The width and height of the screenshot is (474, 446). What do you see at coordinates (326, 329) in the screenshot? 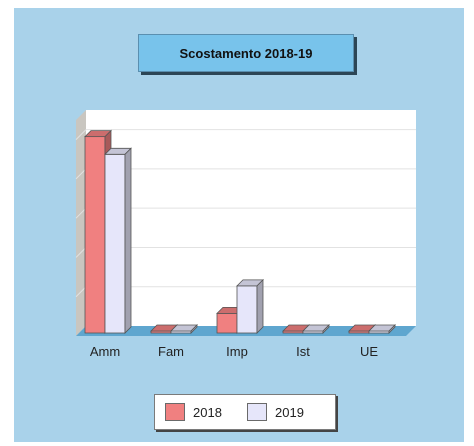
I see `bar-side-2019-Ist` at bounding box center [326, 329].